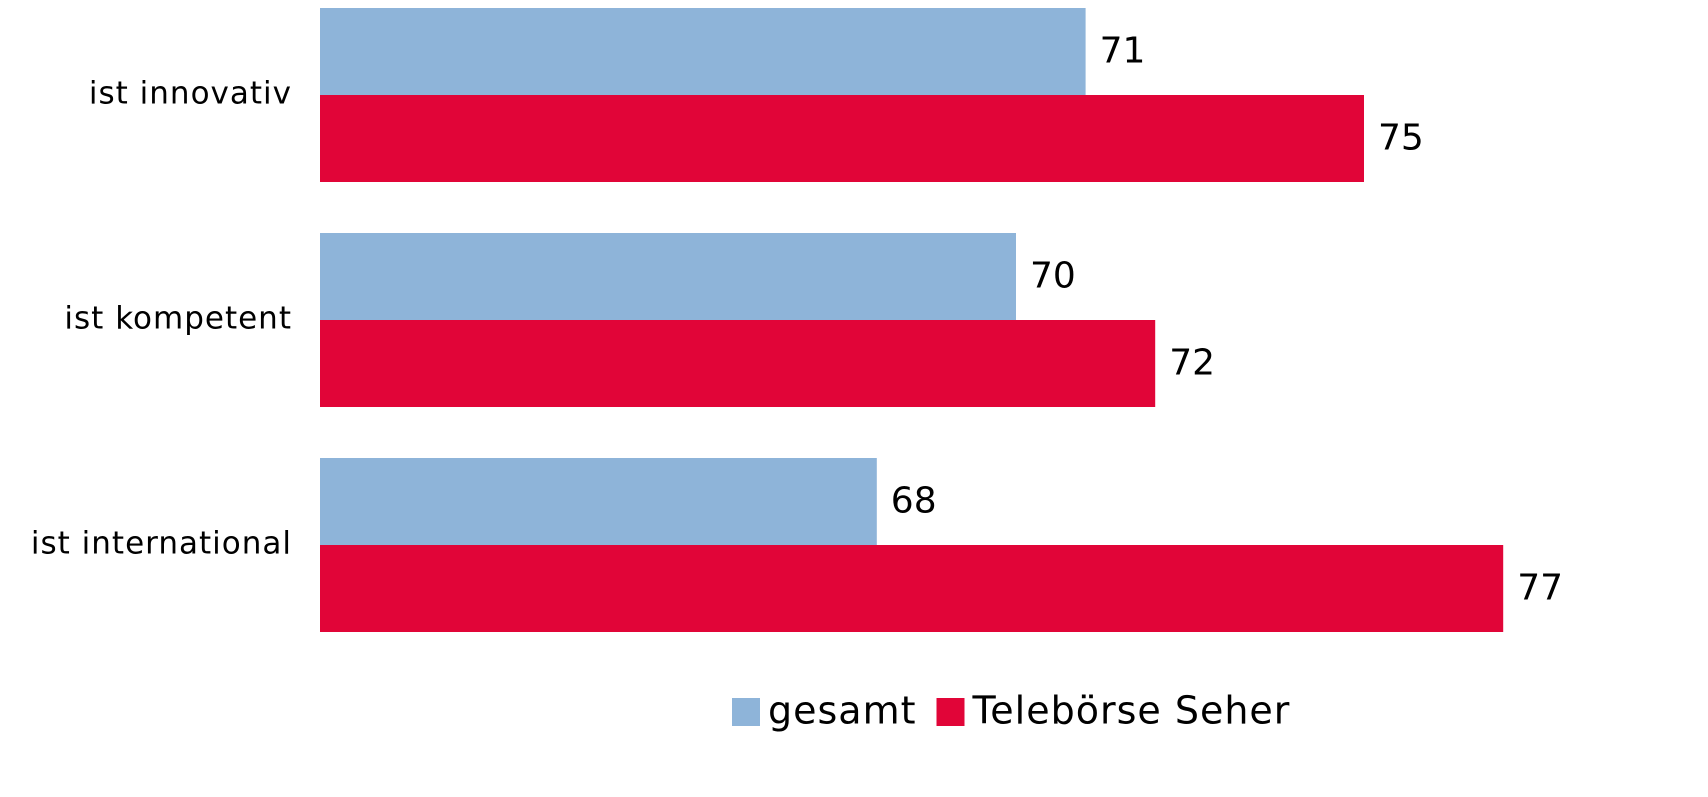 This screenshot has width=1708, height=797. I want to click on y-tick-label: ist international, so click(161, 544).